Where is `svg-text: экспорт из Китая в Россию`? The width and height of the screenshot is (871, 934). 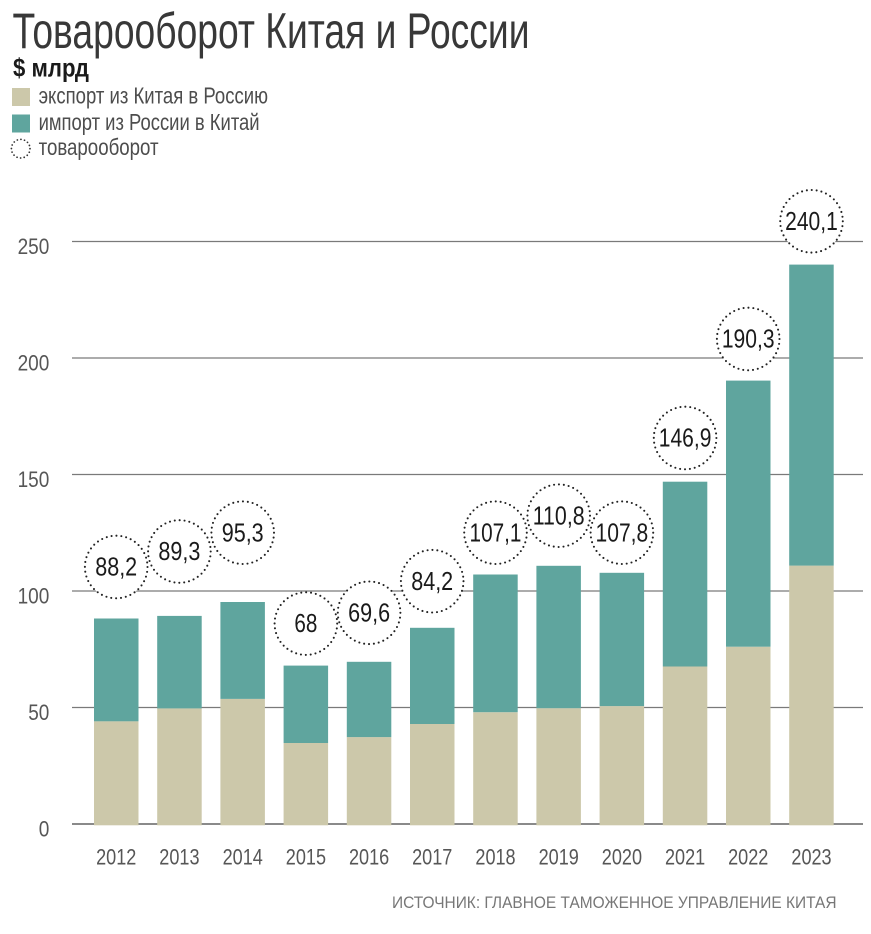 svg-text: экспорт из Китая в Россию is located at coordinates (153, 96).